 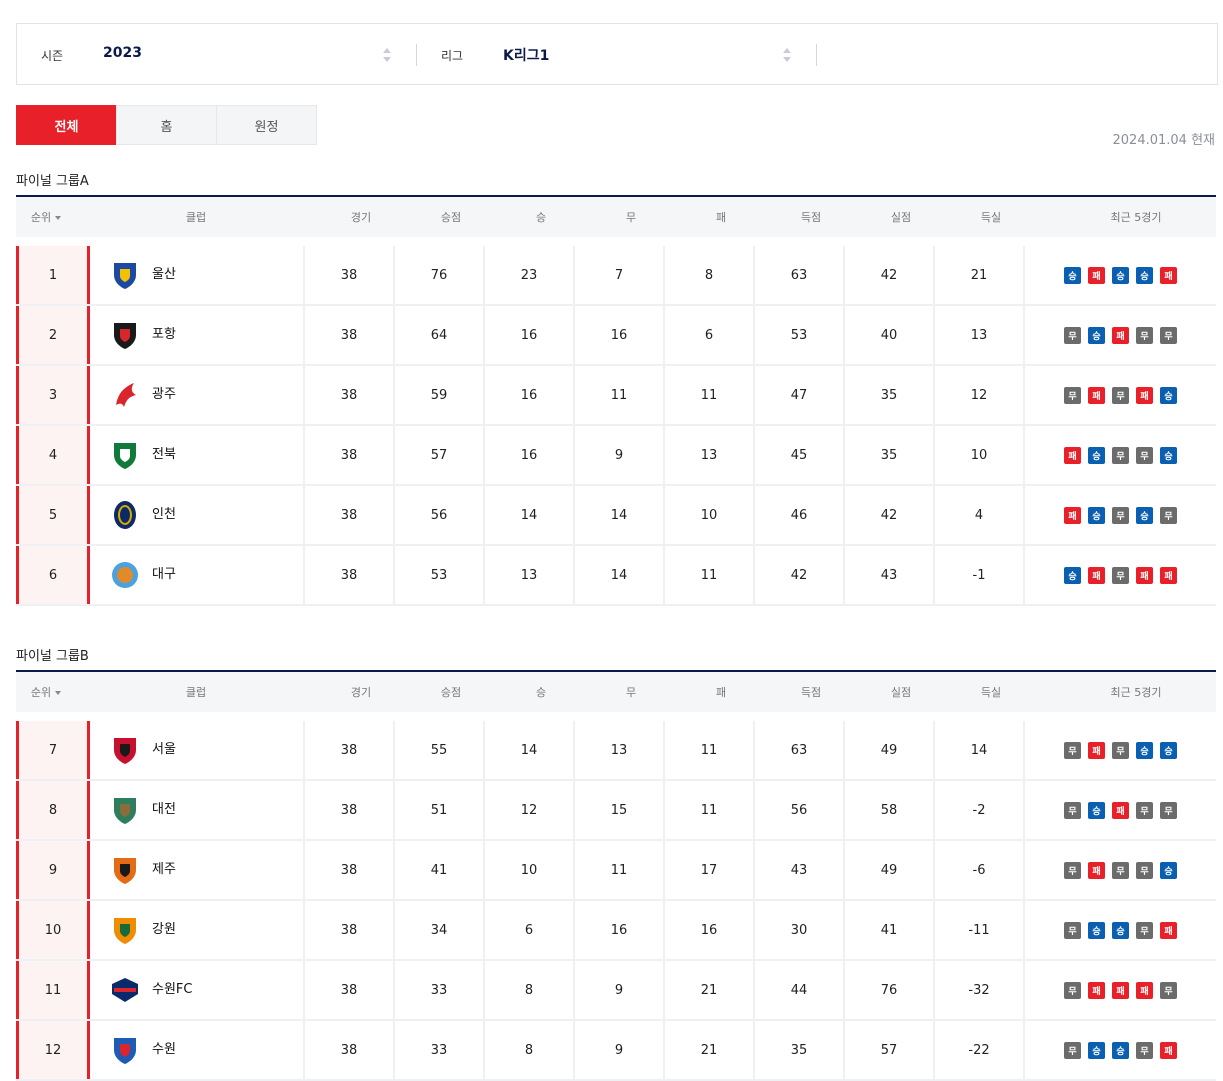 I want to click on club-cell: 광주, so click(x=196, y=395).